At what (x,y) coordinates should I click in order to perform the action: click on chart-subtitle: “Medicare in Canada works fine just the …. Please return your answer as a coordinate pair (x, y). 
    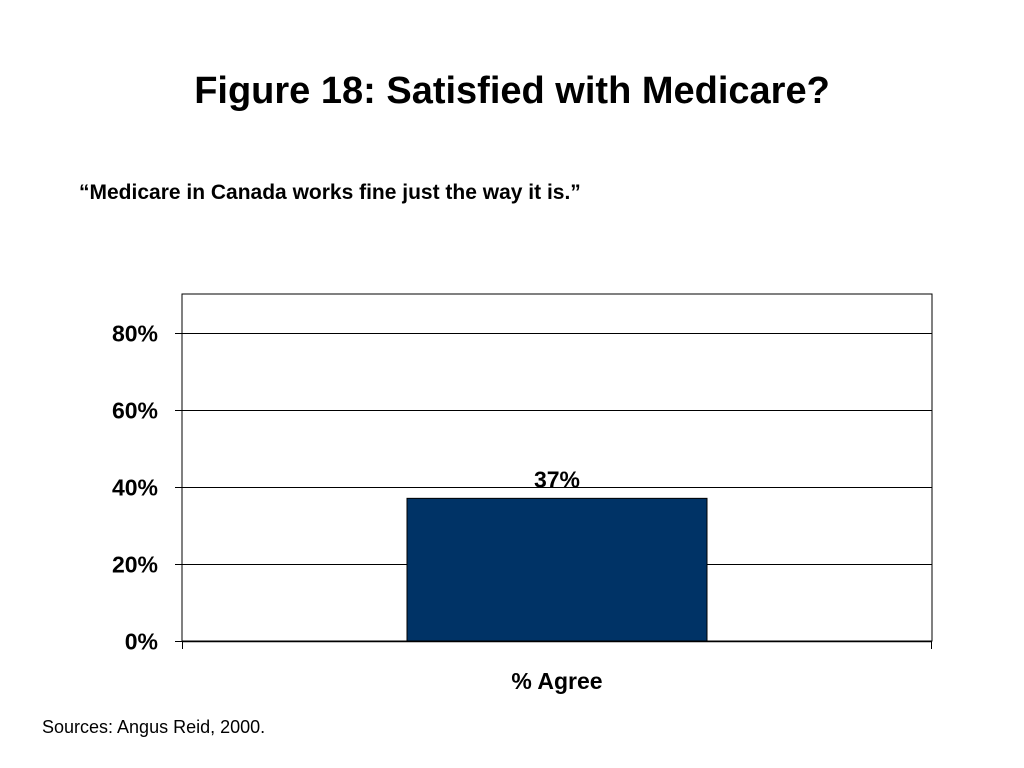
    Looking at the image, I should click on (330, 192).